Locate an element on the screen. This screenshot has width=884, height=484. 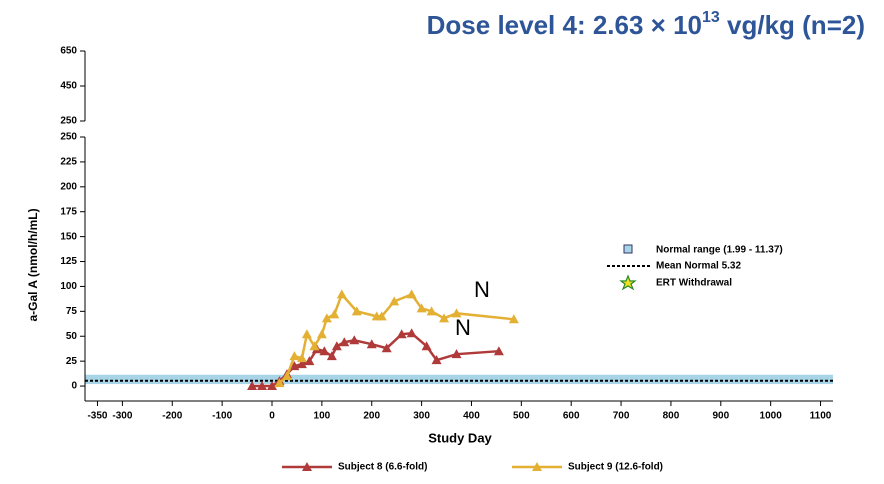
title-main: Dose level 4: 2.63 × 10 is located at coordinates (564, 25).